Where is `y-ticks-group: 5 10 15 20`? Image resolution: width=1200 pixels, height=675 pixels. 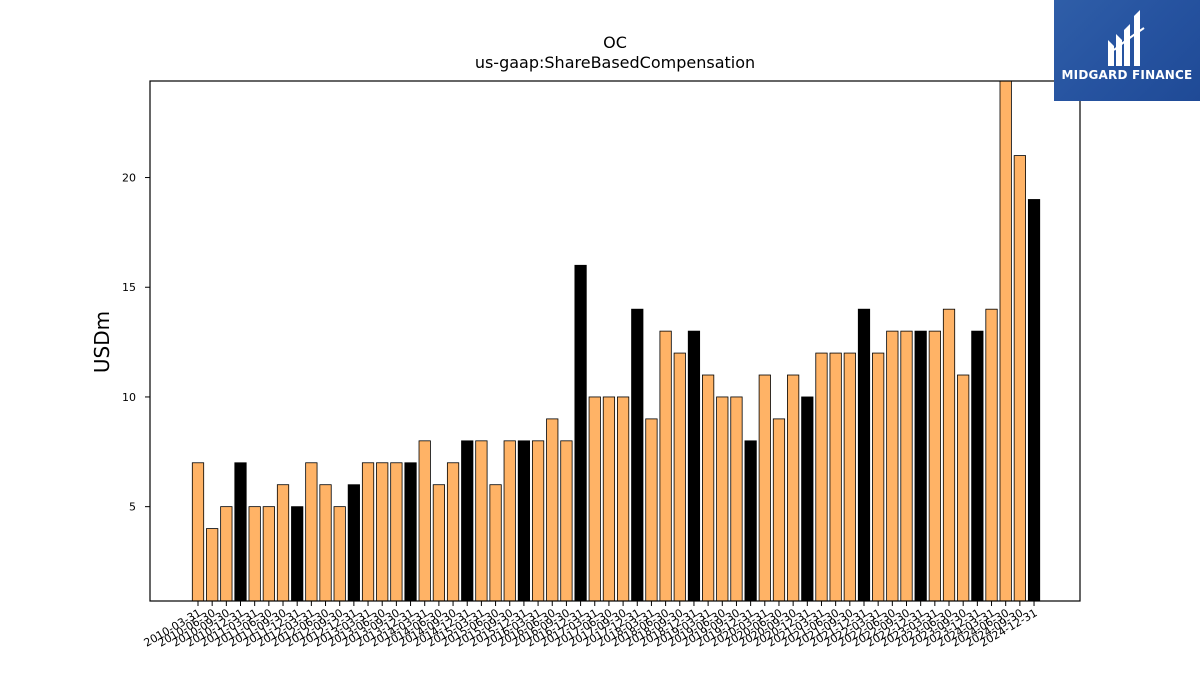 y-ticks-group: 5 10 15 20 is located at coordinates (136, 343).